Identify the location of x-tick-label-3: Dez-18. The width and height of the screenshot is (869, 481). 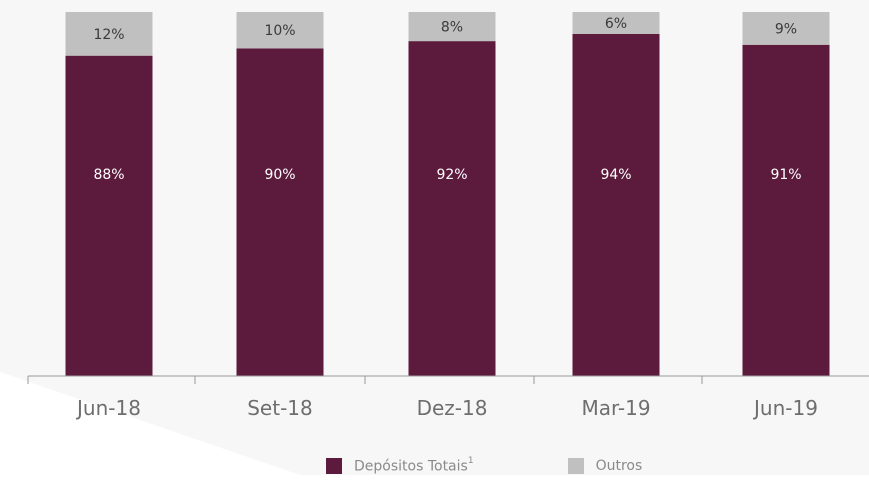
(452, 408).